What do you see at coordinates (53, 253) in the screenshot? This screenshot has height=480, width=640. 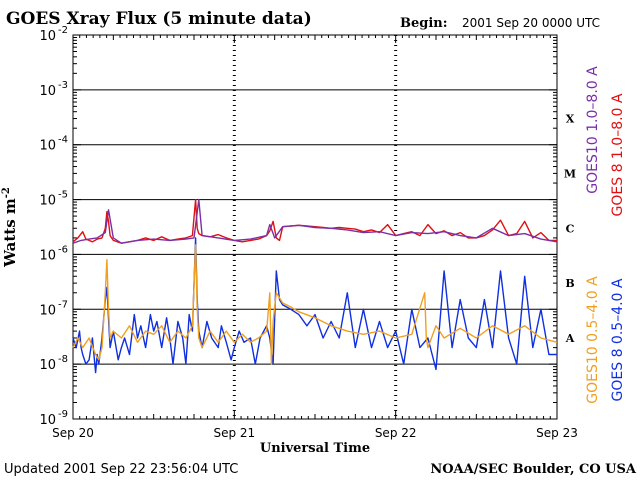 I see `y-tick-label-4: 10 -6` at bounding box center [53, 253].